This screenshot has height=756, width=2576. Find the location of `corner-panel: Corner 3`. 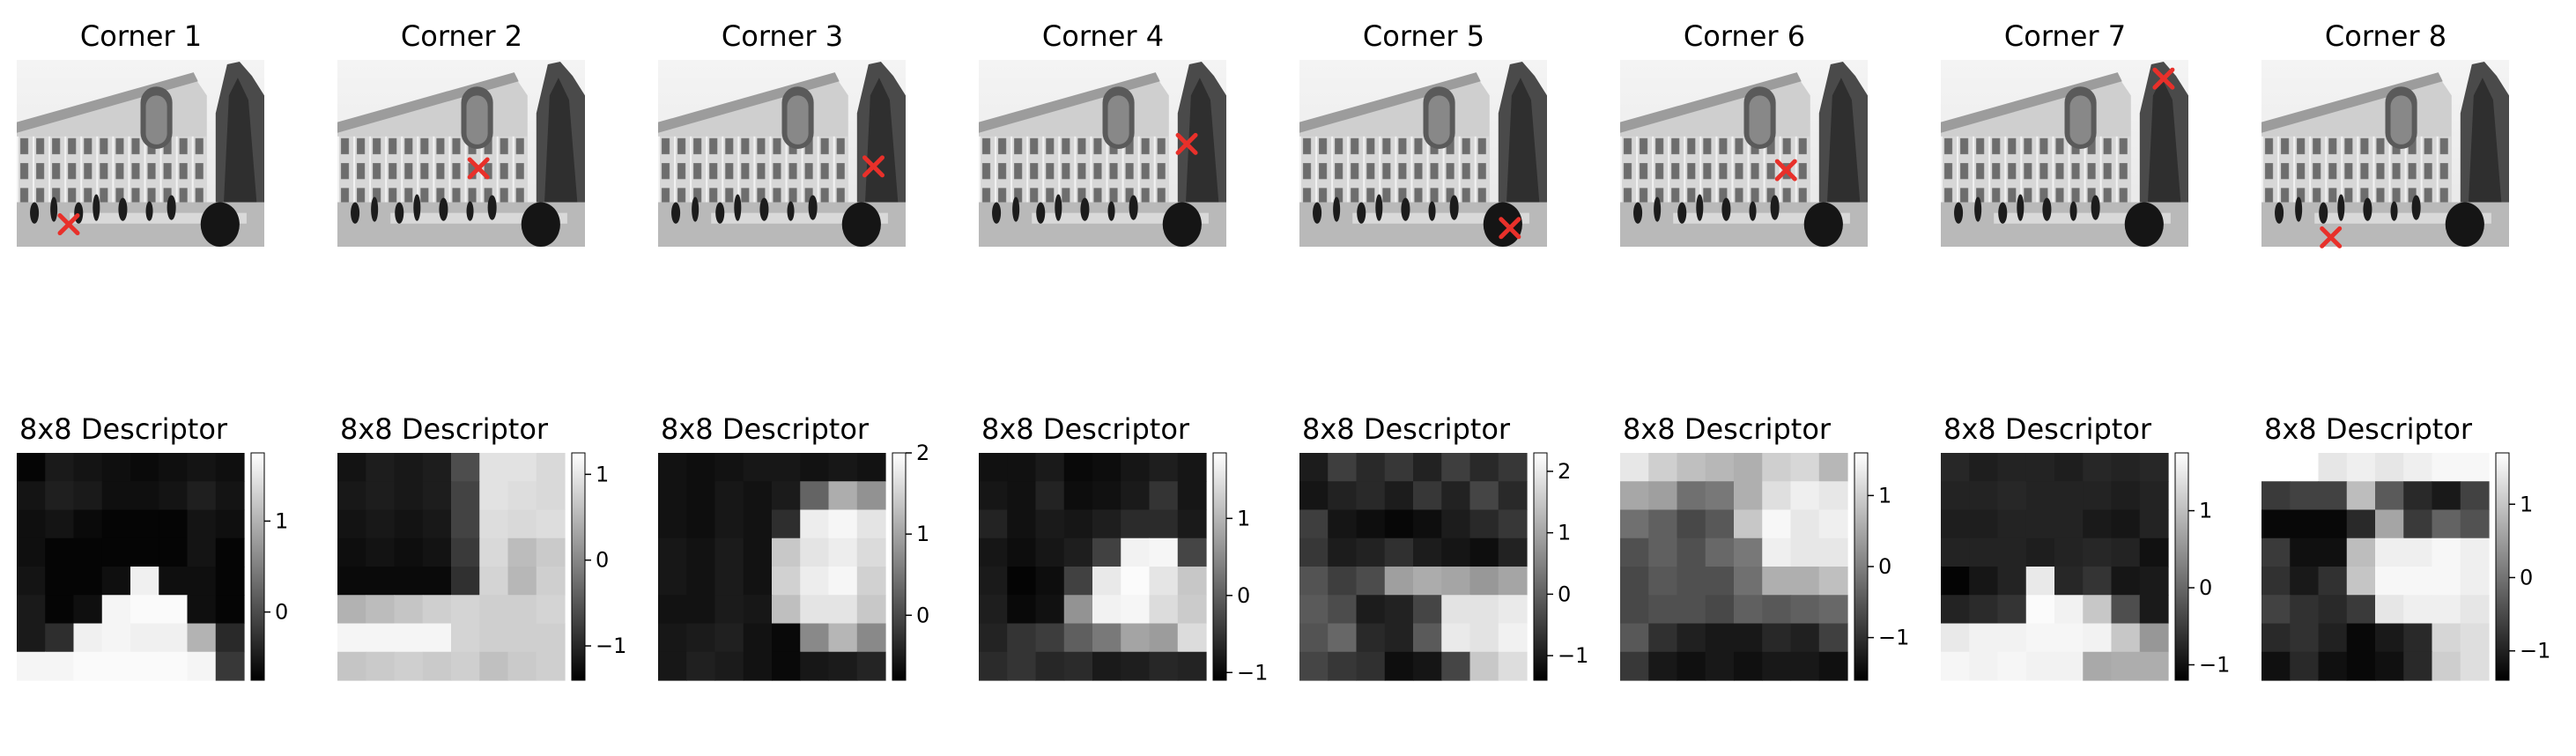

corner-panel: Corner 3 is located at coordinates (782, 133).